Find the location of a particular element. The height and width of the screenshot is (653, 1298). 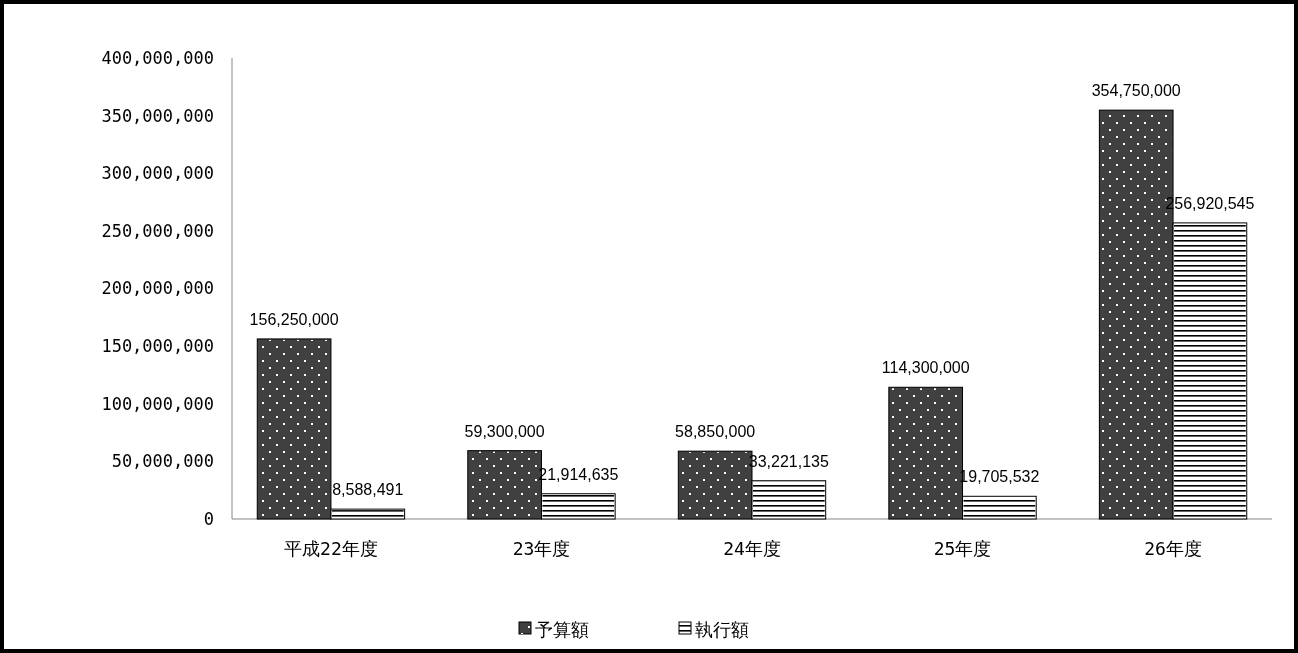

x-tick-label: 25年度 is located at coordinates (962, 548).